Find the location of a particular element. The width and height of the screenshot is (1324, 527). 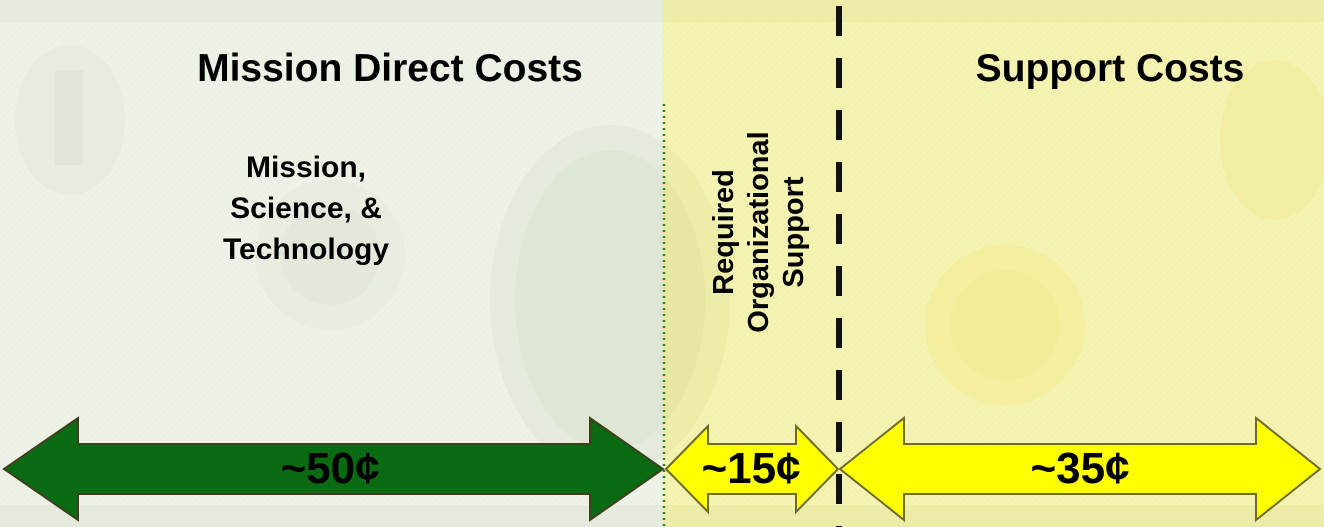

mission-label-line: Technology is located at coordinates (306, 249).